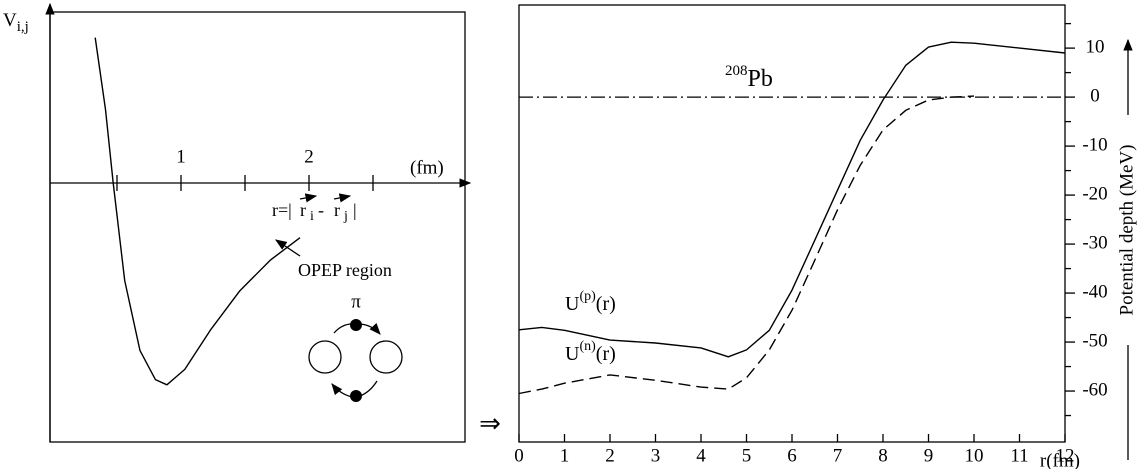 The width and height of the screenshot is (1143, 469). Describe the element at coordinates (929, 455) in the screenshot. I see `x-tick-label: 9` at that location.